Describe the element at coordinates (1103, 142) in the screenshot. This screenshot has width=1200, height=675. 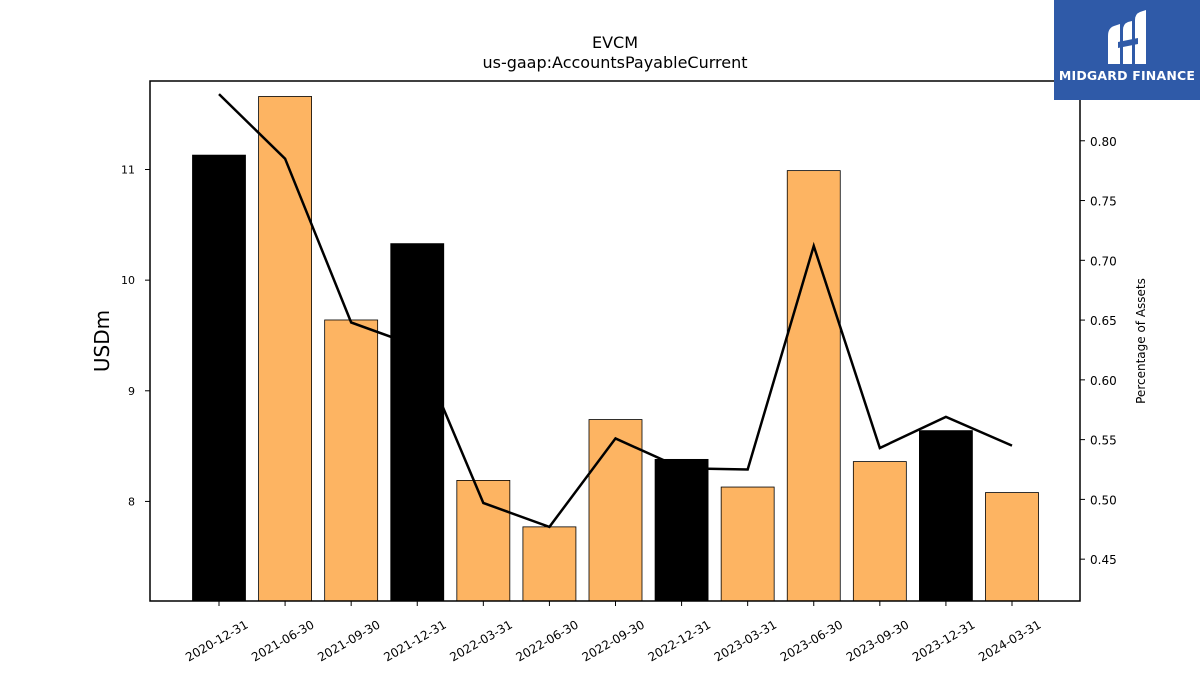
I see `y2-tick-label: 0.80` at that location.